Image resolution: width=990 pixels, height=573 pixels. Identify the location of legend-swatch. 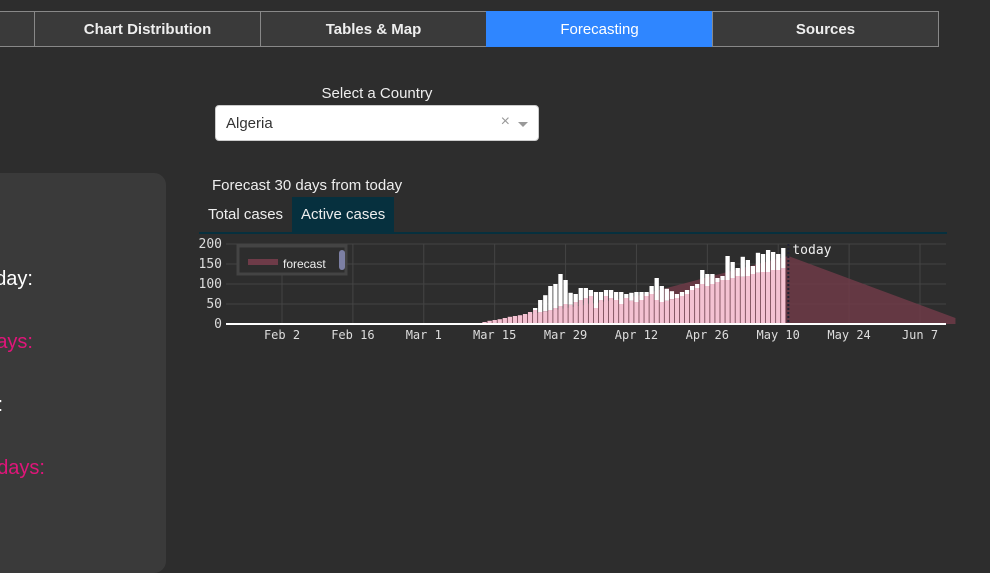
(263, 262).